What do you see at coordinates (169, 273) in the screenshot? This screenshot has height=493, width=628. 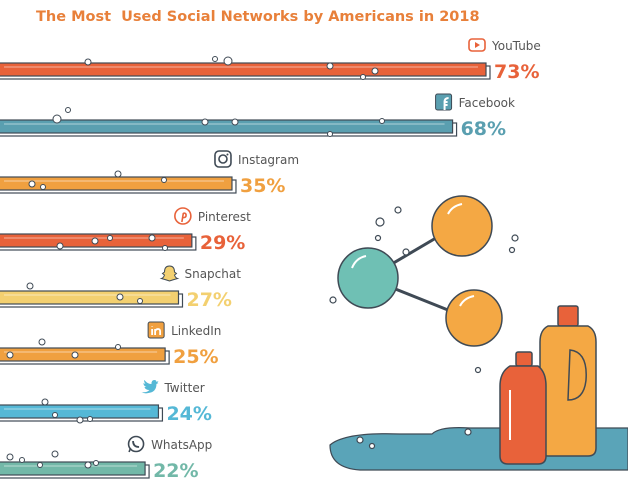 I see `snapchat-icon` at bounding box center [169, 273].